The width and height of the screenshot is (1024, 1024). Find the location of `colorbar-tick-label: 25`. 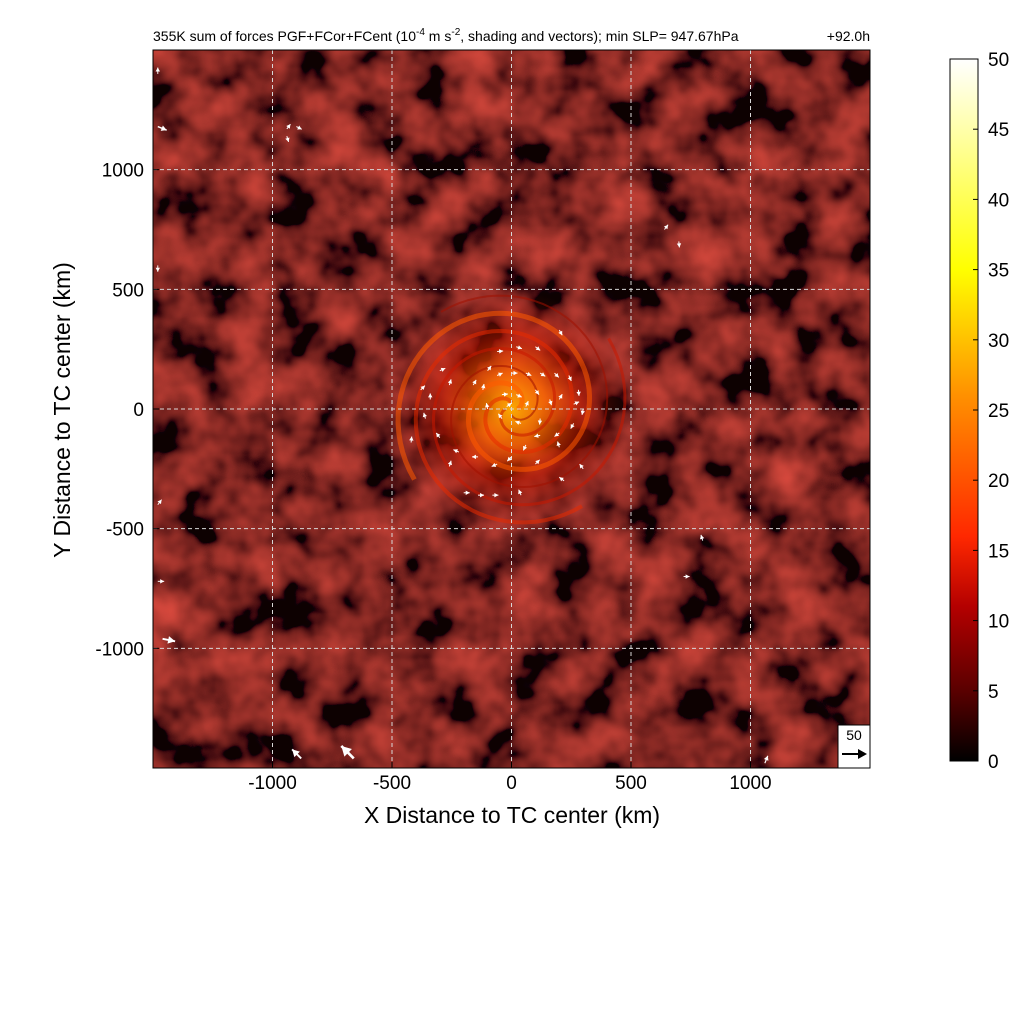

colorbar-tick-label: 25 is located at coordinates (998, 411).